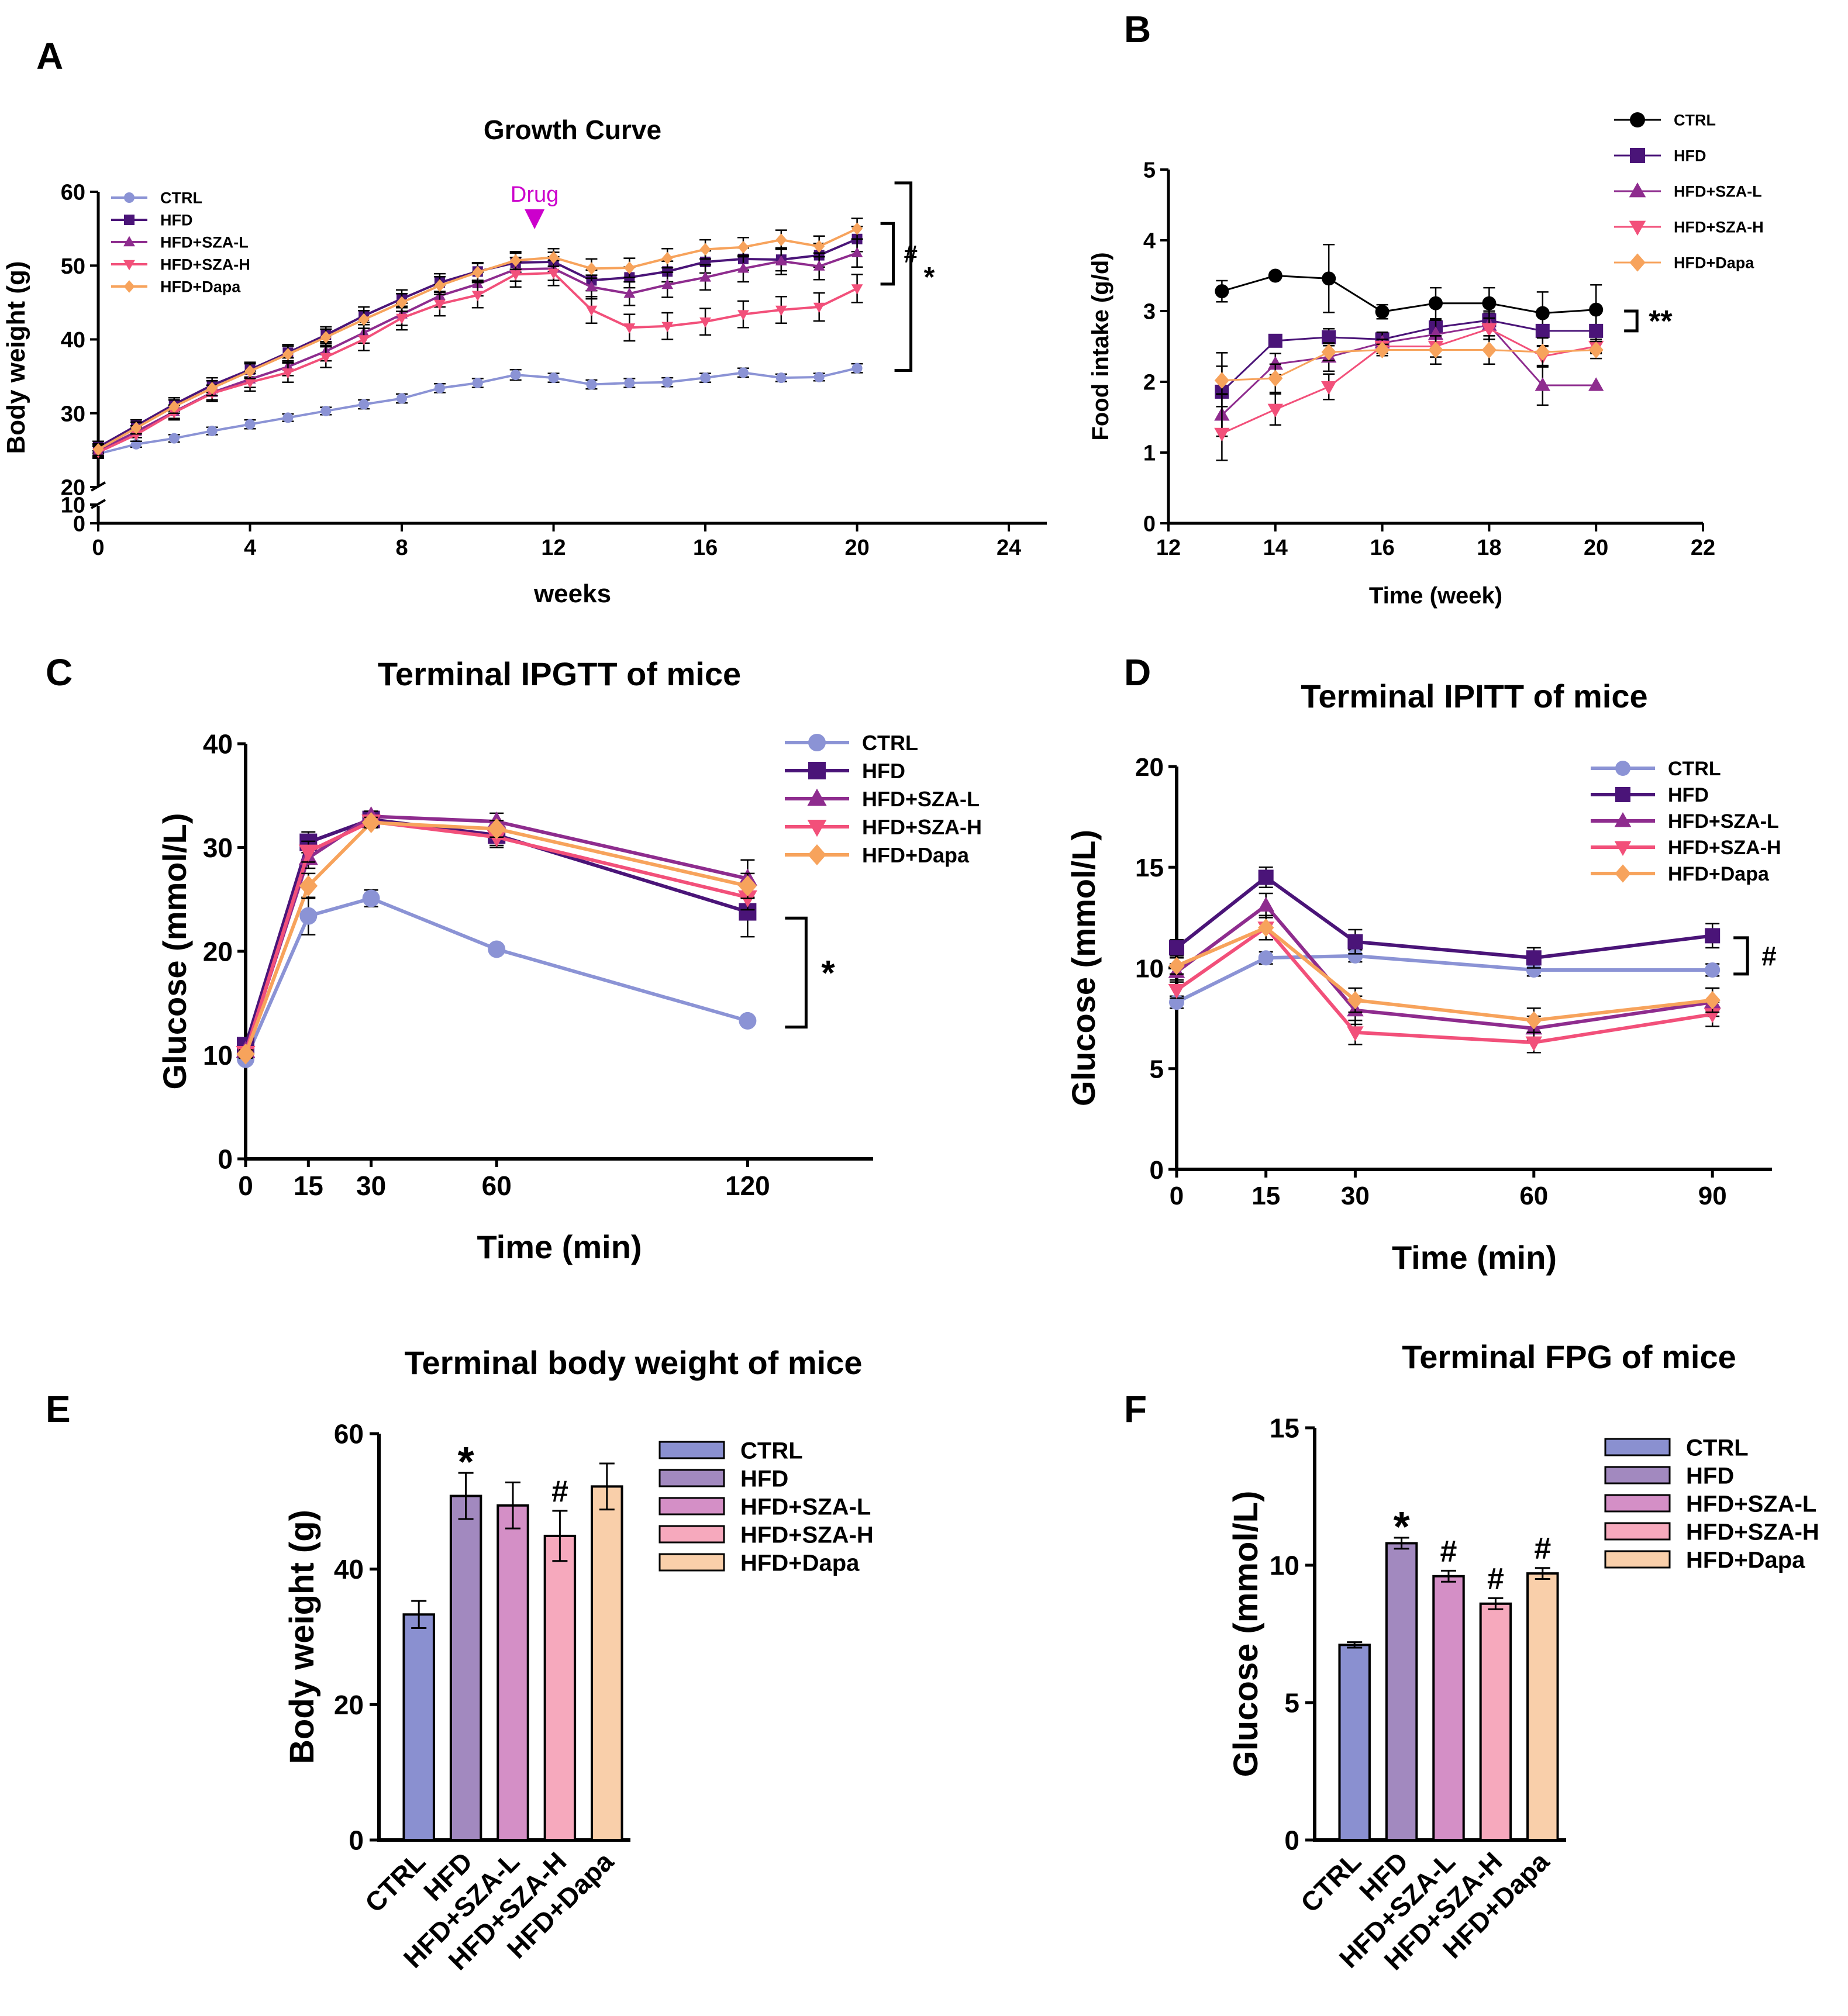 This screenshot has width=1848, height=2016. What do you see at coordinates (1648, 322) in the screenshot?
I see `significance-bracket: **` at bounding box center [1648, 322].